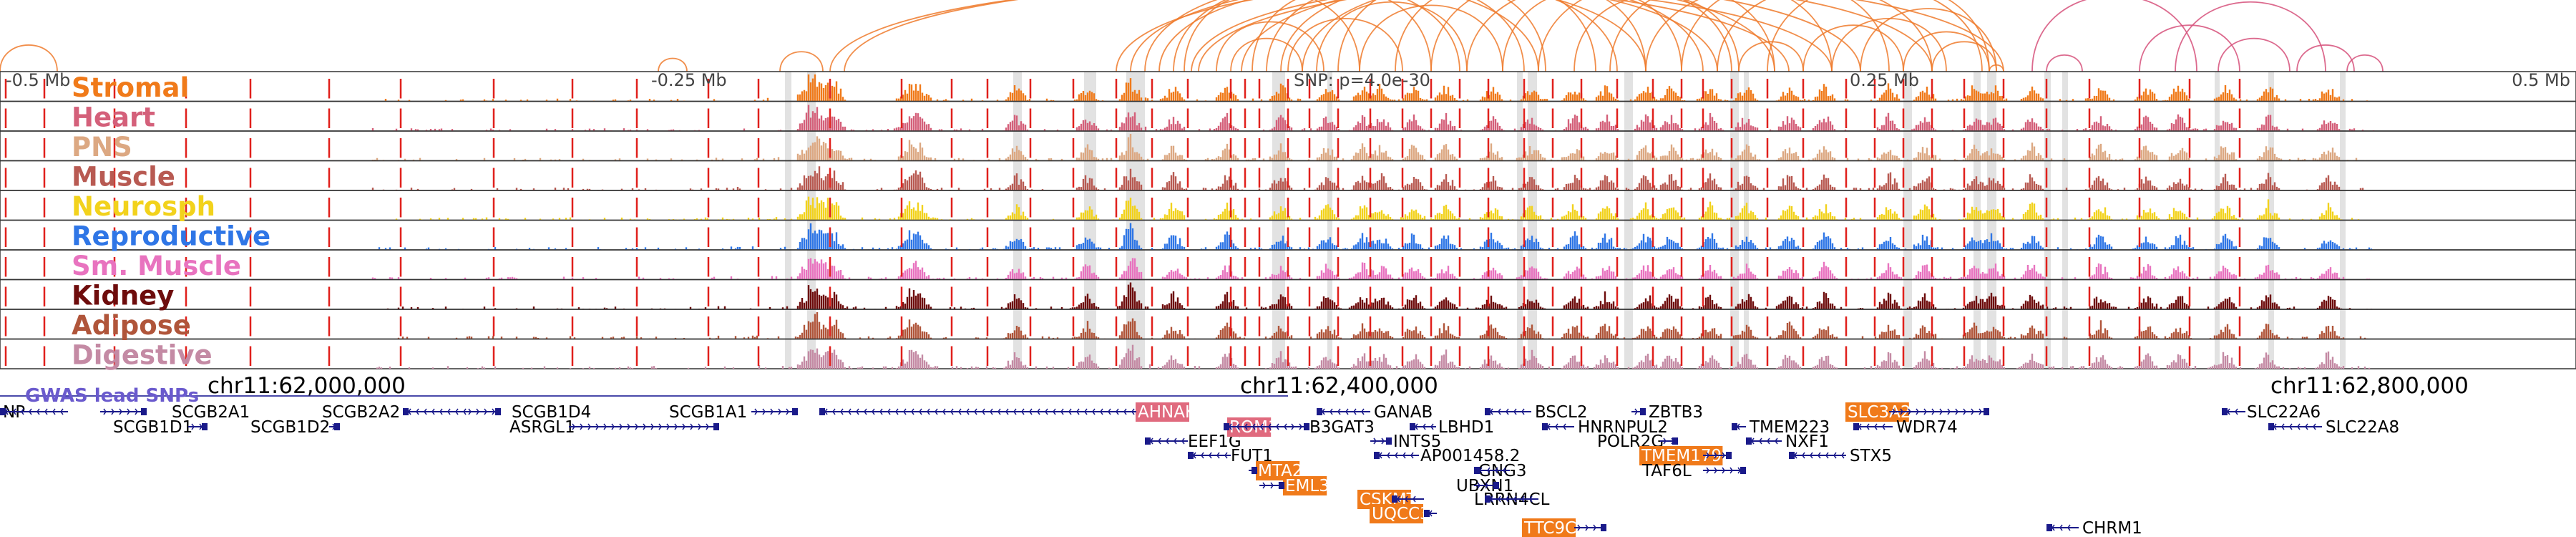 The width and height of the screenshot is (2576, 537). I want to click on gene-label: TTC9C, so click(1550, 528).